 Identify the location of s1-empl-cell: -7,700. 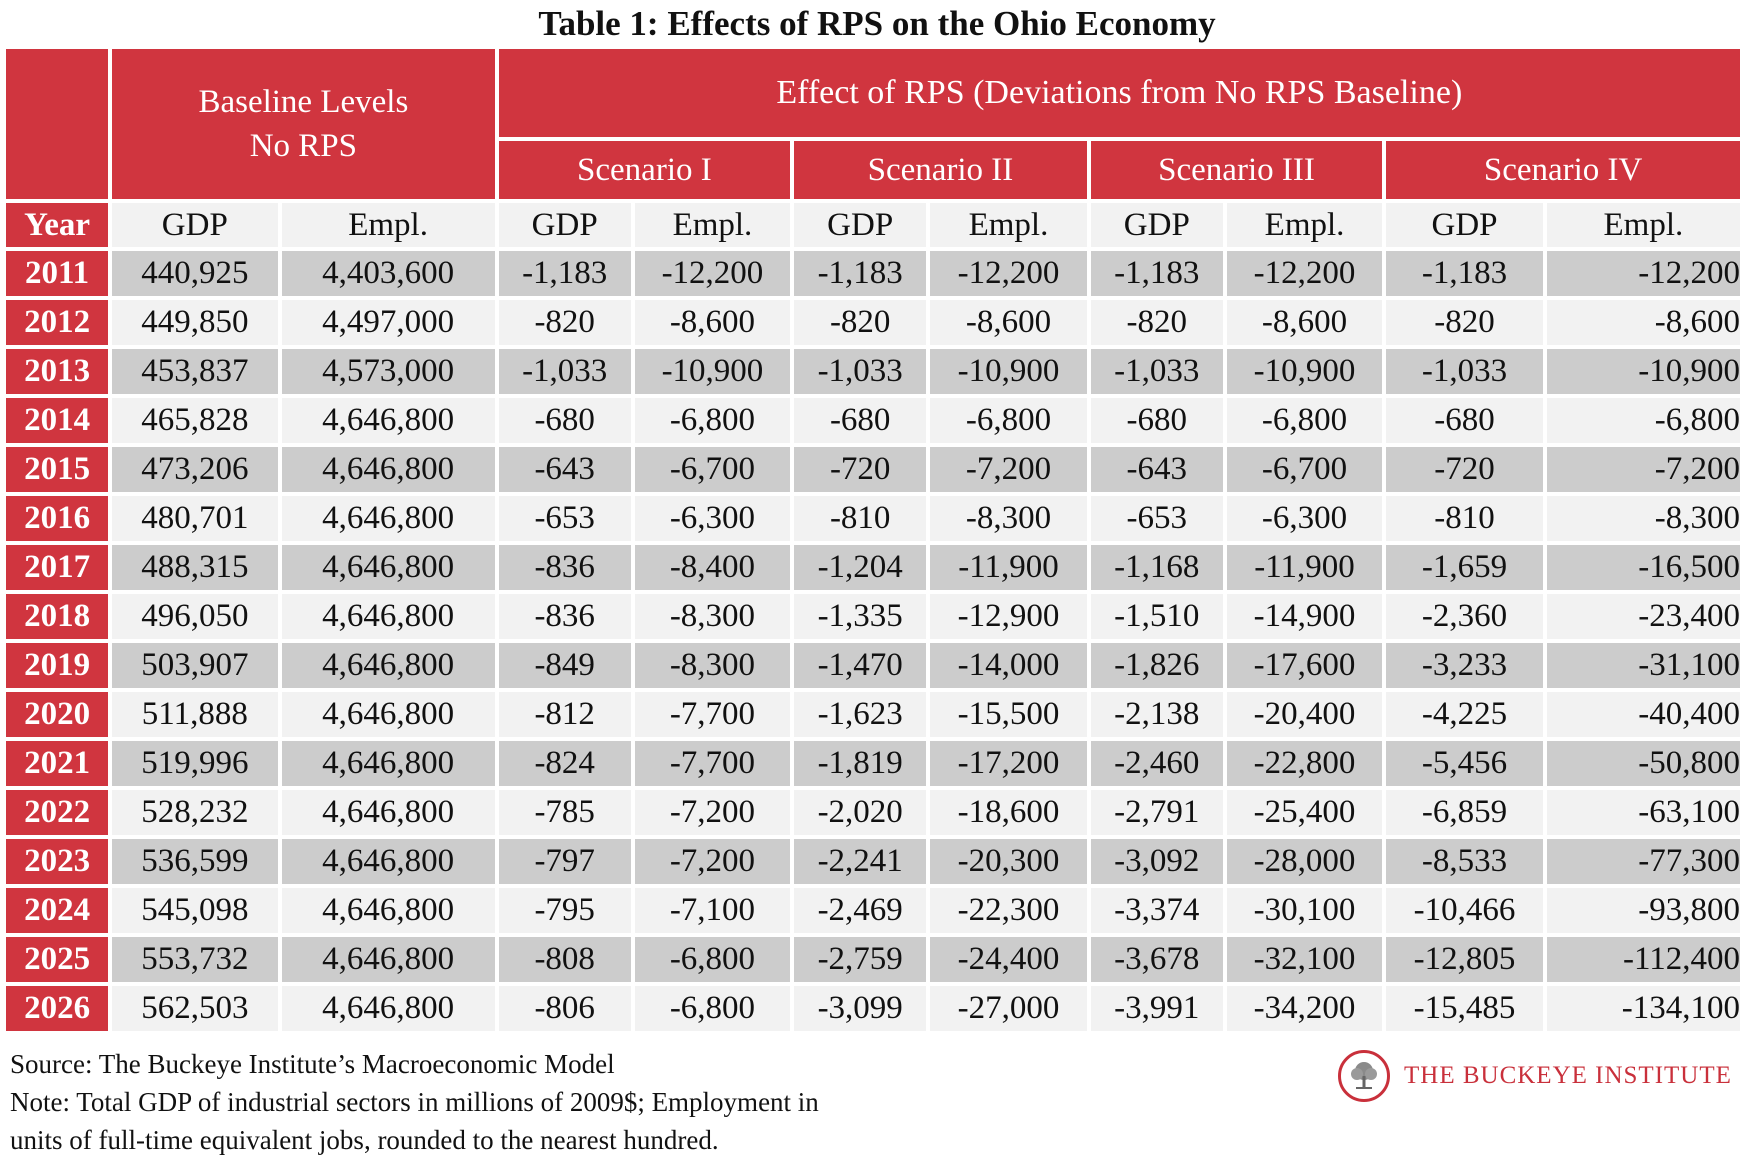
(712, 714).